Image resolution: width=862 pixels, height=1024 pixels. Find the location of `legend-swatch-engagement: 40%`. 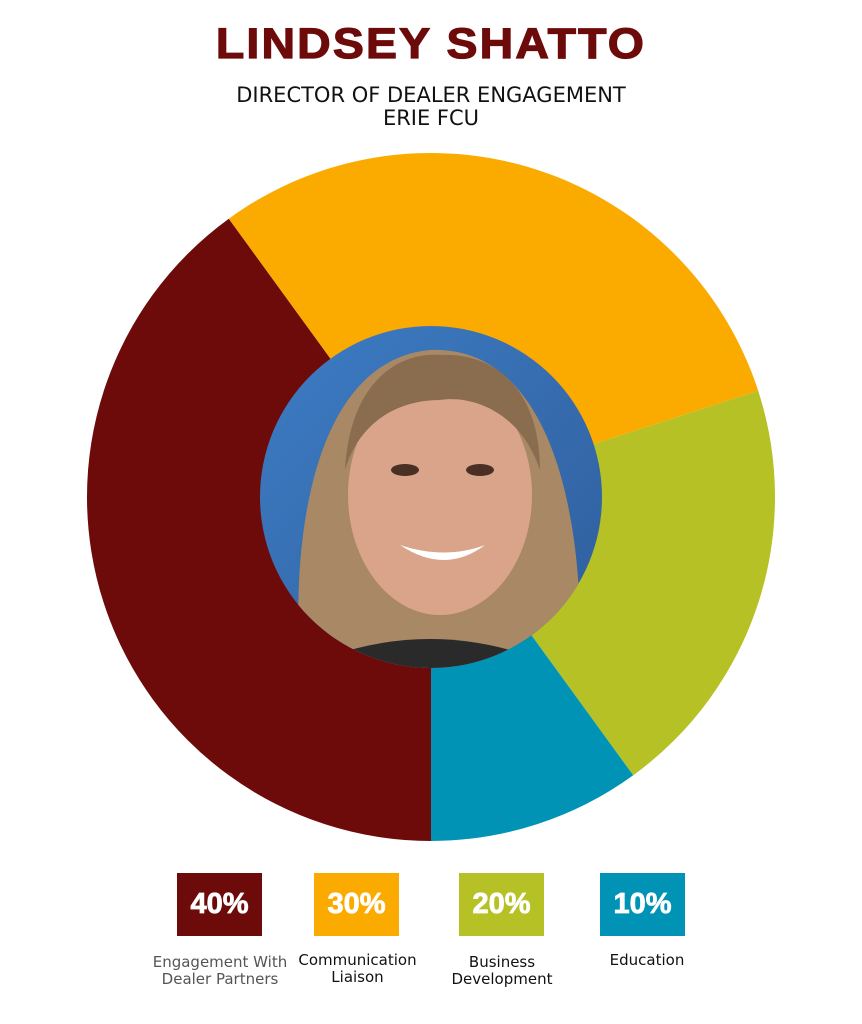

legend-swatch-engagement: 40% is located at coordinates (219, 904).